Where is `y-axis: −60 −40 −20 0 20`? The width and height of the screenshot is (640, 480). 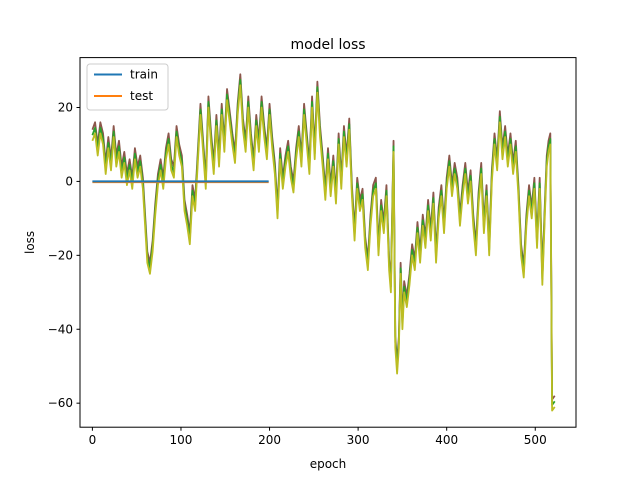
y-axis: −60 −40 −20 0 20 is located at coordinates (64, 255).